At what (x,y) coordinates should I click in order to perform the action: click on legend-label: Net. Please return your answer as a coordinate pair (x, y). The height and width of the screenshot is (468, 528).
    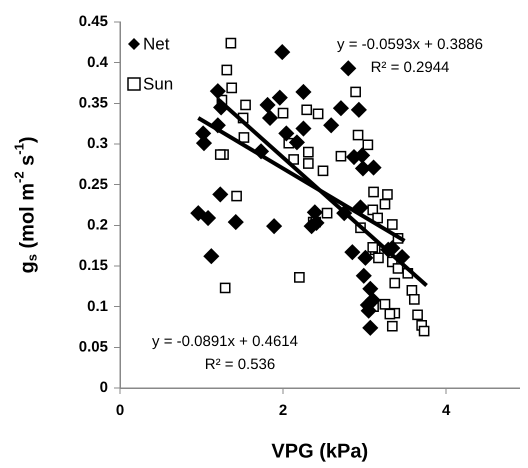
    Looking at the image, I should click on (156, 44).